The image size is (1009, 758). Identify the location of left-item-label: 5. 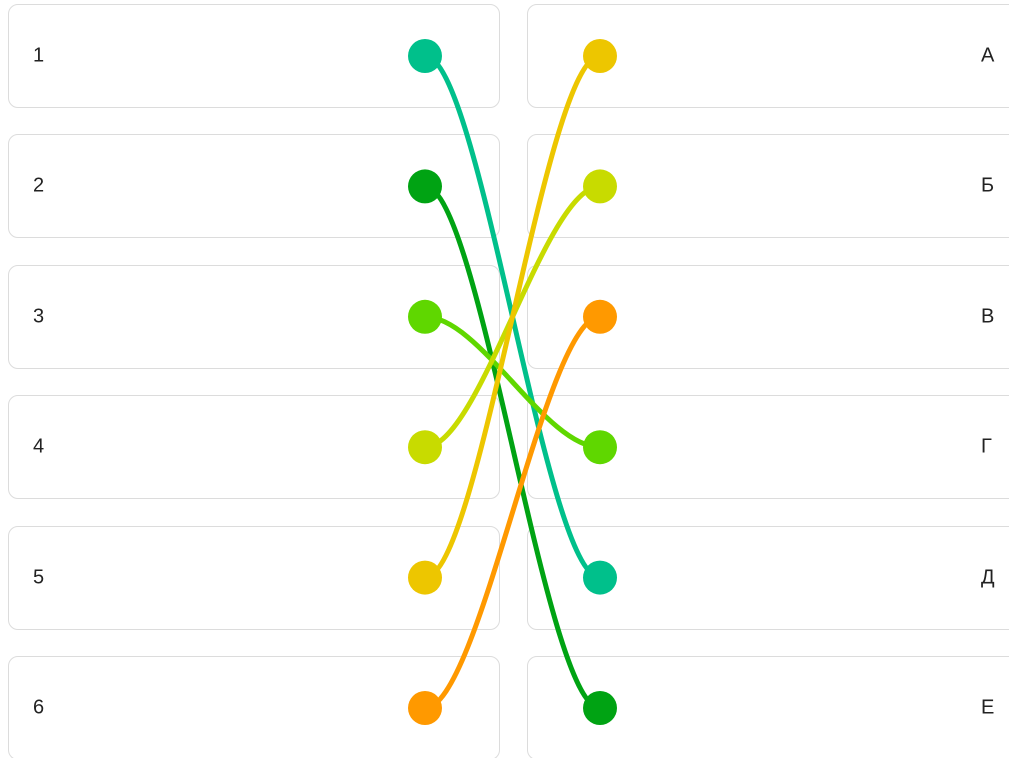
(39, 577).